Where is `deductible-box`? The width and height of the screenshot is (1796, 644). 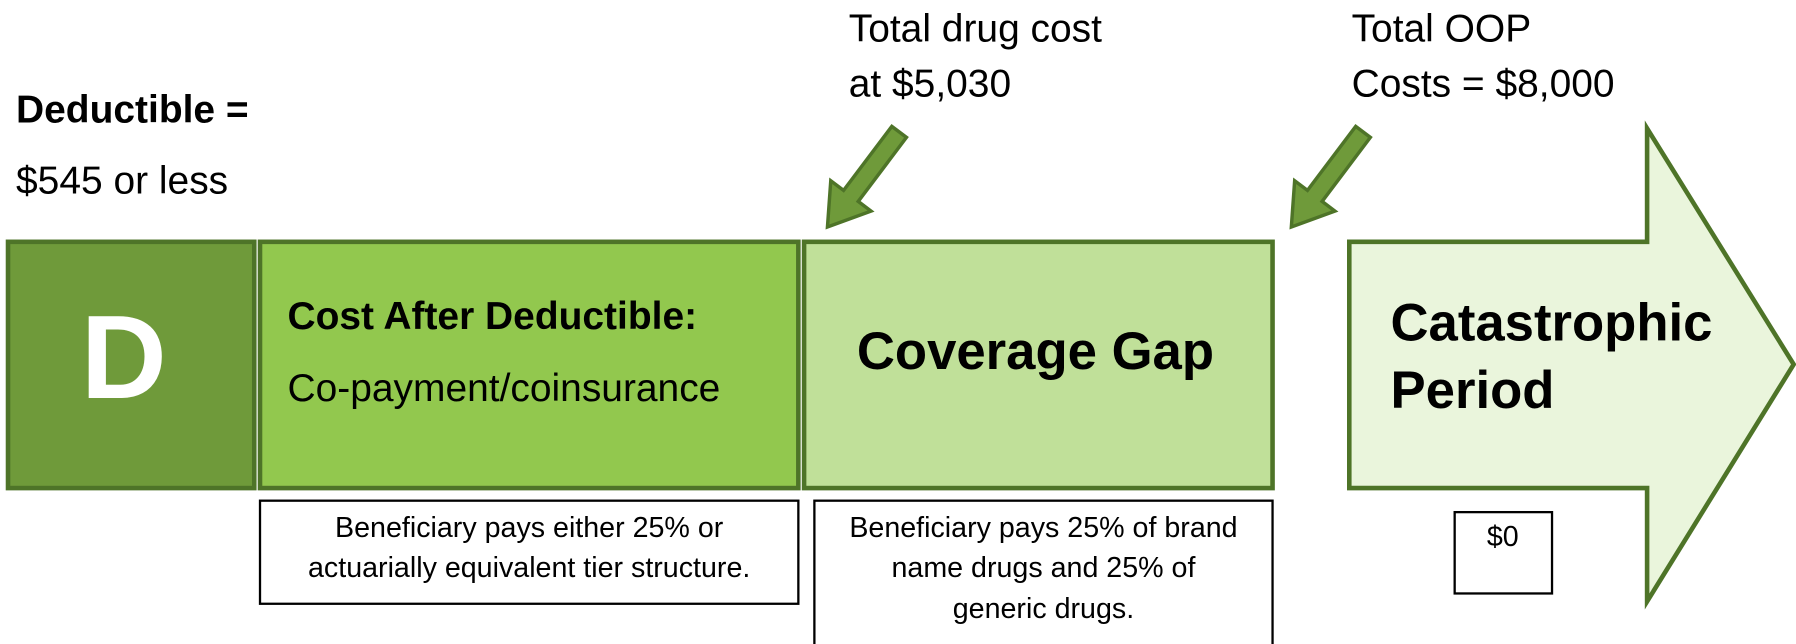 deductible-box is located at coordinates (131, 365).